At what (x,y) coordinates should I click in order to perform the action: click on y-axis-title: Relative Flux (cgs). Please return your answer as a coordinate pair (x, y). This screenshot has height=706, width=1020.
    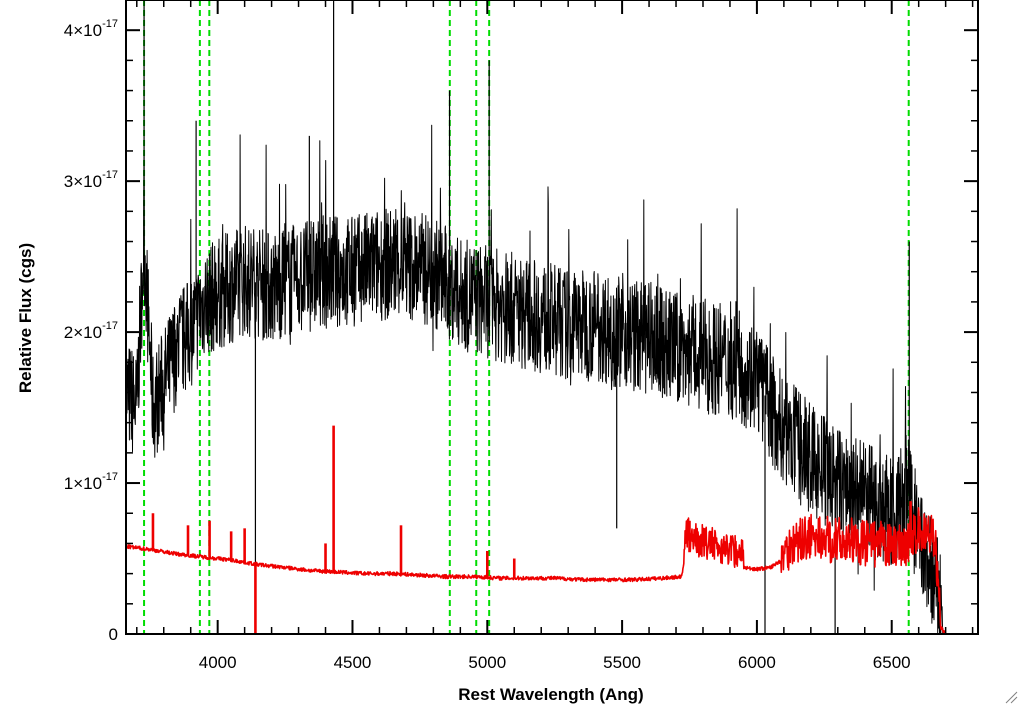
    Looking at the image, I should click on (25, 318).